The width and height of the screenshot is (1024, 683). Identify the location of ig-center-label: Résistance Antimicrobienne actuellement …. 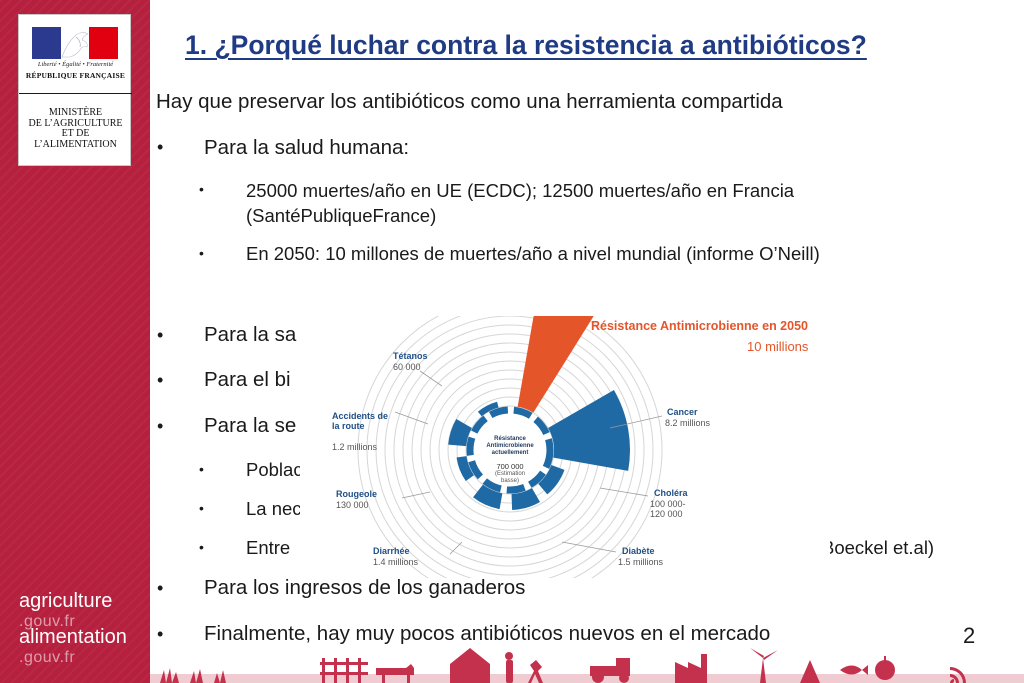
(510, 460).